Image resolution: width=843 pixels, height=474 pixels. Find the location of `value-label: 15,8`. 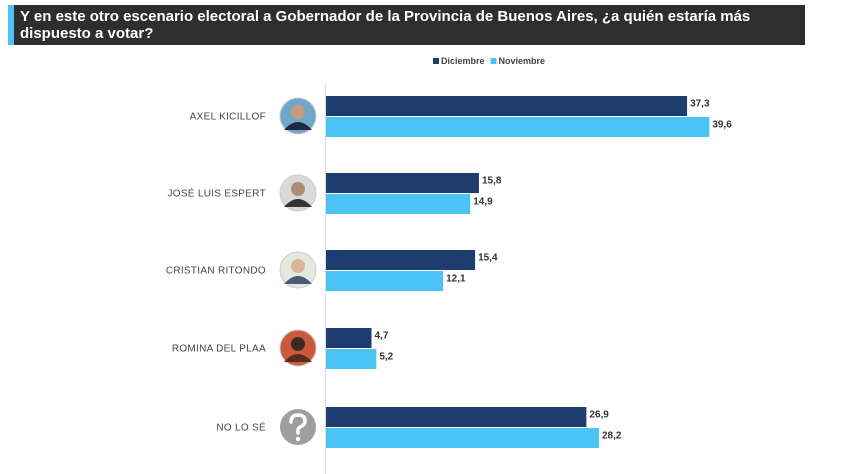

value-label: 15,8 is located at coordinates (492, 181).